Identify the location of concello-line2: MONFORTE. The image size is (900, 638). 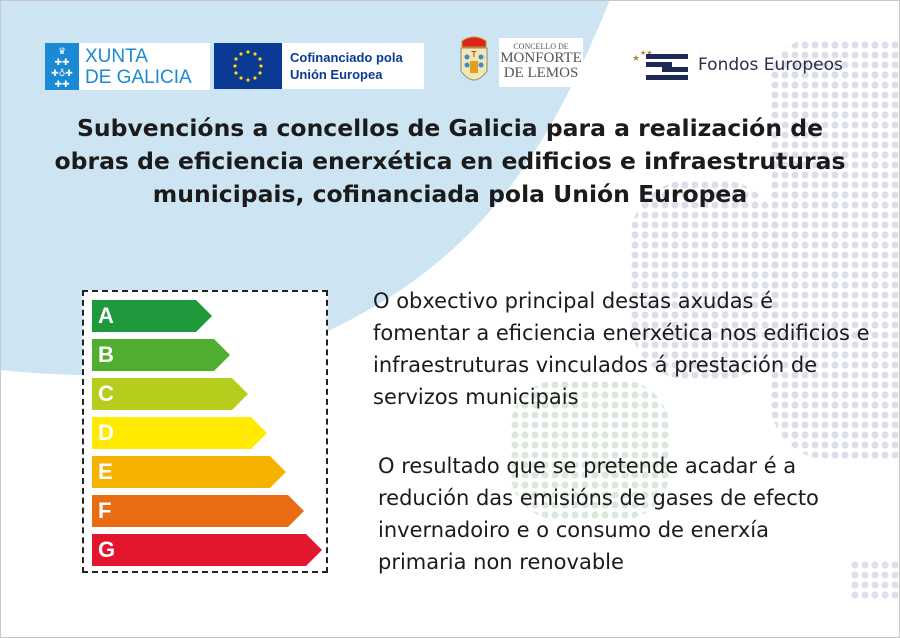
(541, 58).